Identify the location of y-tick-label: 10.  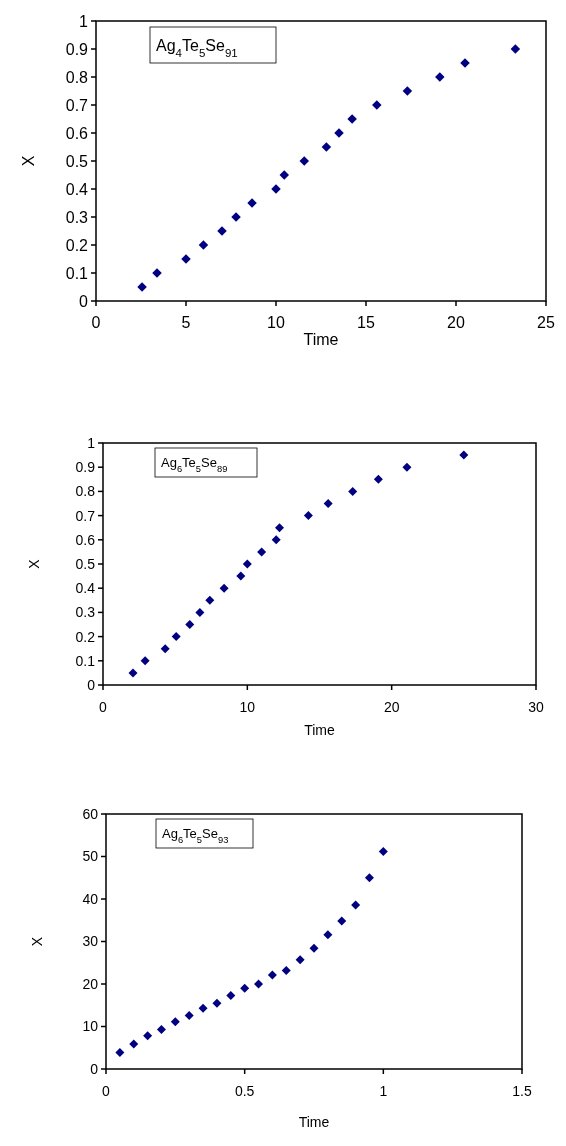
(90, 1026).